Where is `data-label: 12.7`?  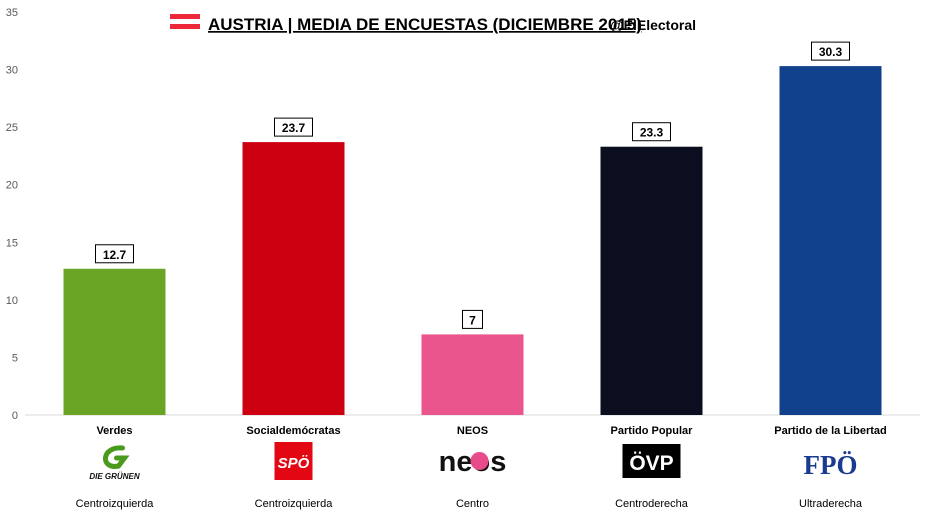 data-label: 12.7 is located at coordinates (114, 254).